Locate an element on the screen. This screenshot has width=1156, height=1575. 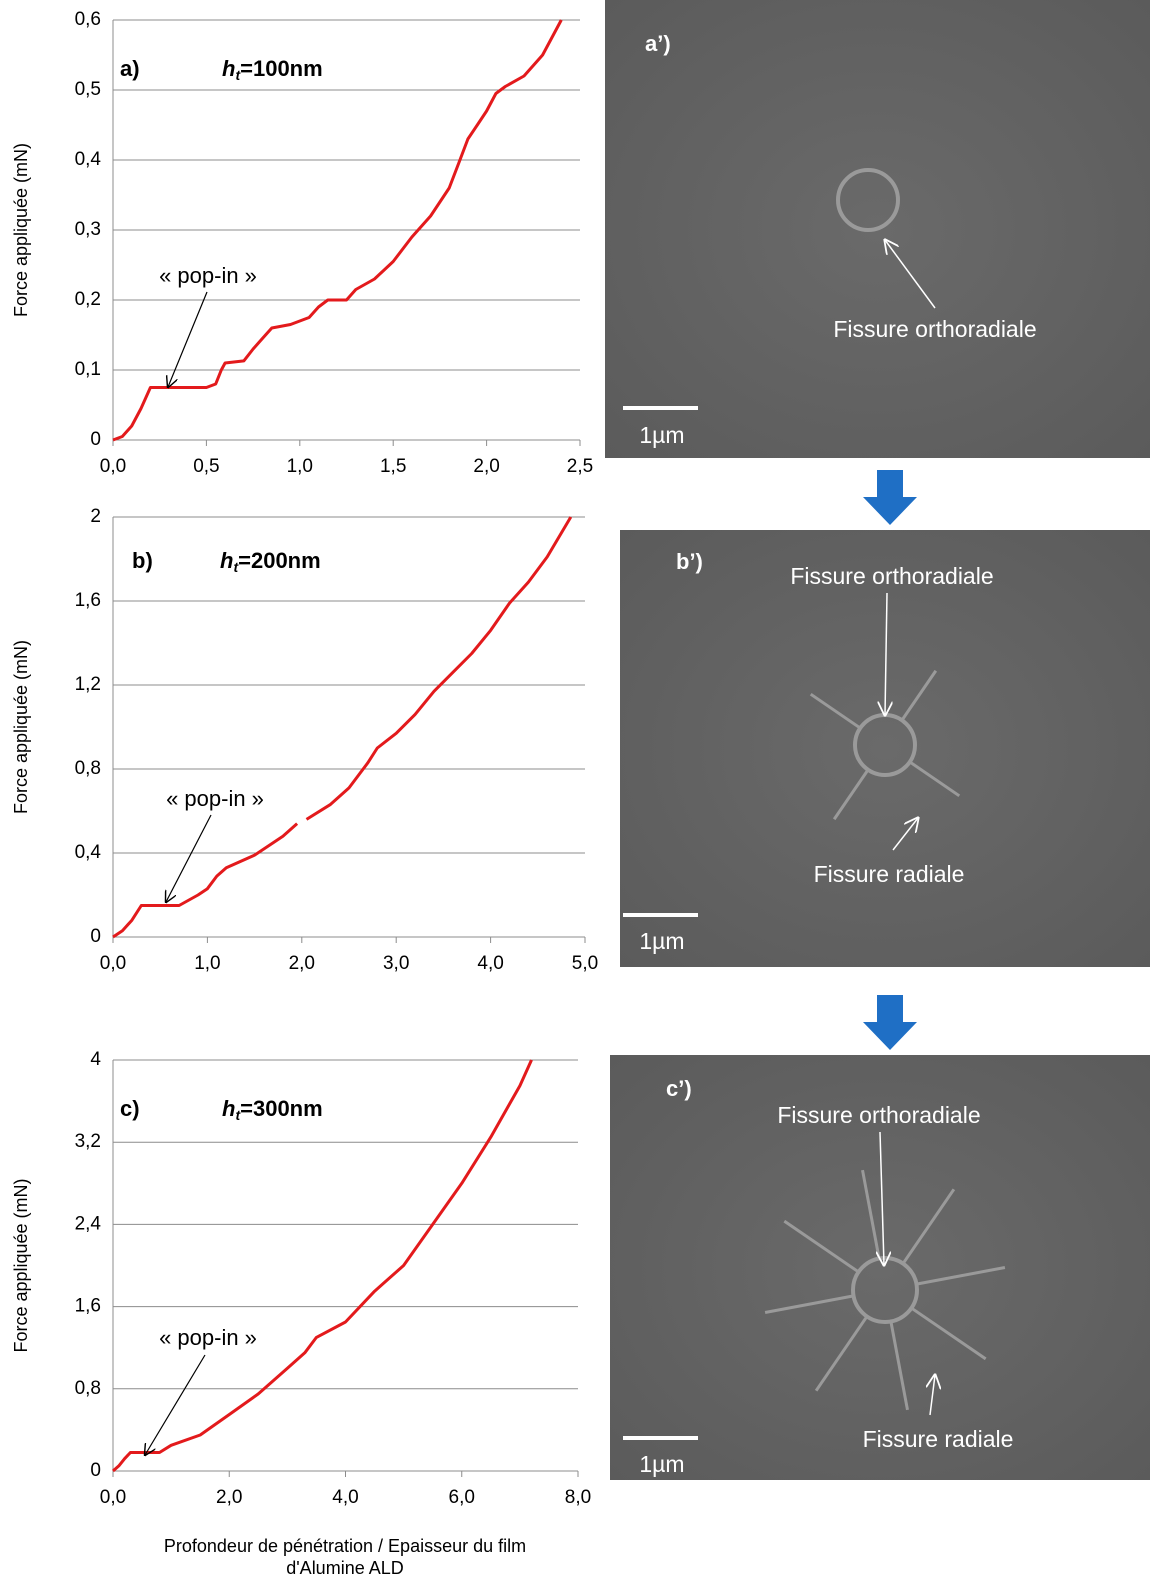
x-axis-label: d'Alumine ALD is located at coordinates (345, 1566).